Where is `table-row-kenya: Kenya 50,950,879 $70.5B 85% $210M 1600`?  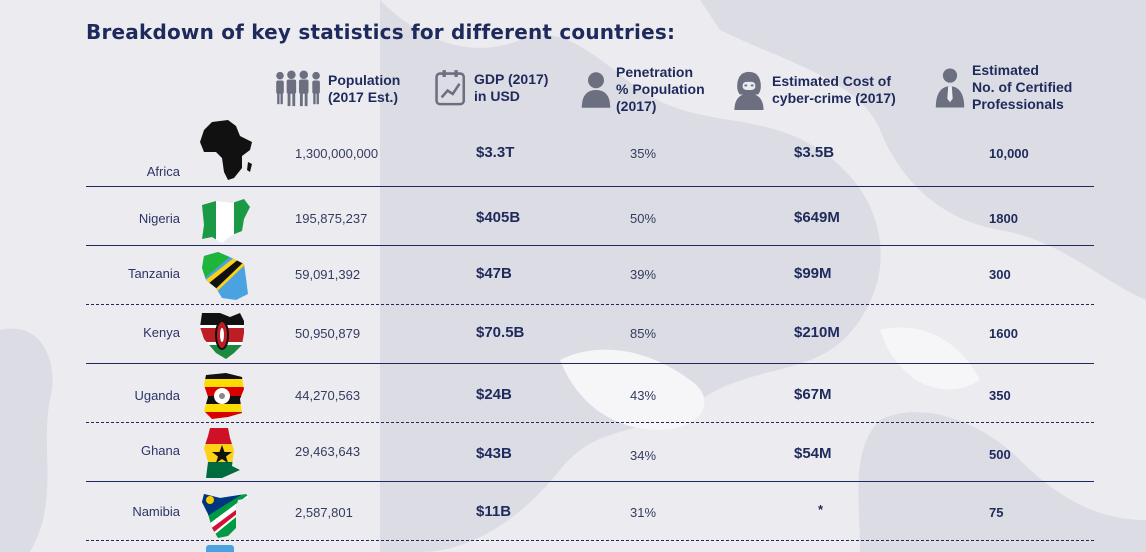 table-row-kenya: Kenya 50,950,879 $70.5B 85% $210M 1600 is located at coordinates (590, 334).